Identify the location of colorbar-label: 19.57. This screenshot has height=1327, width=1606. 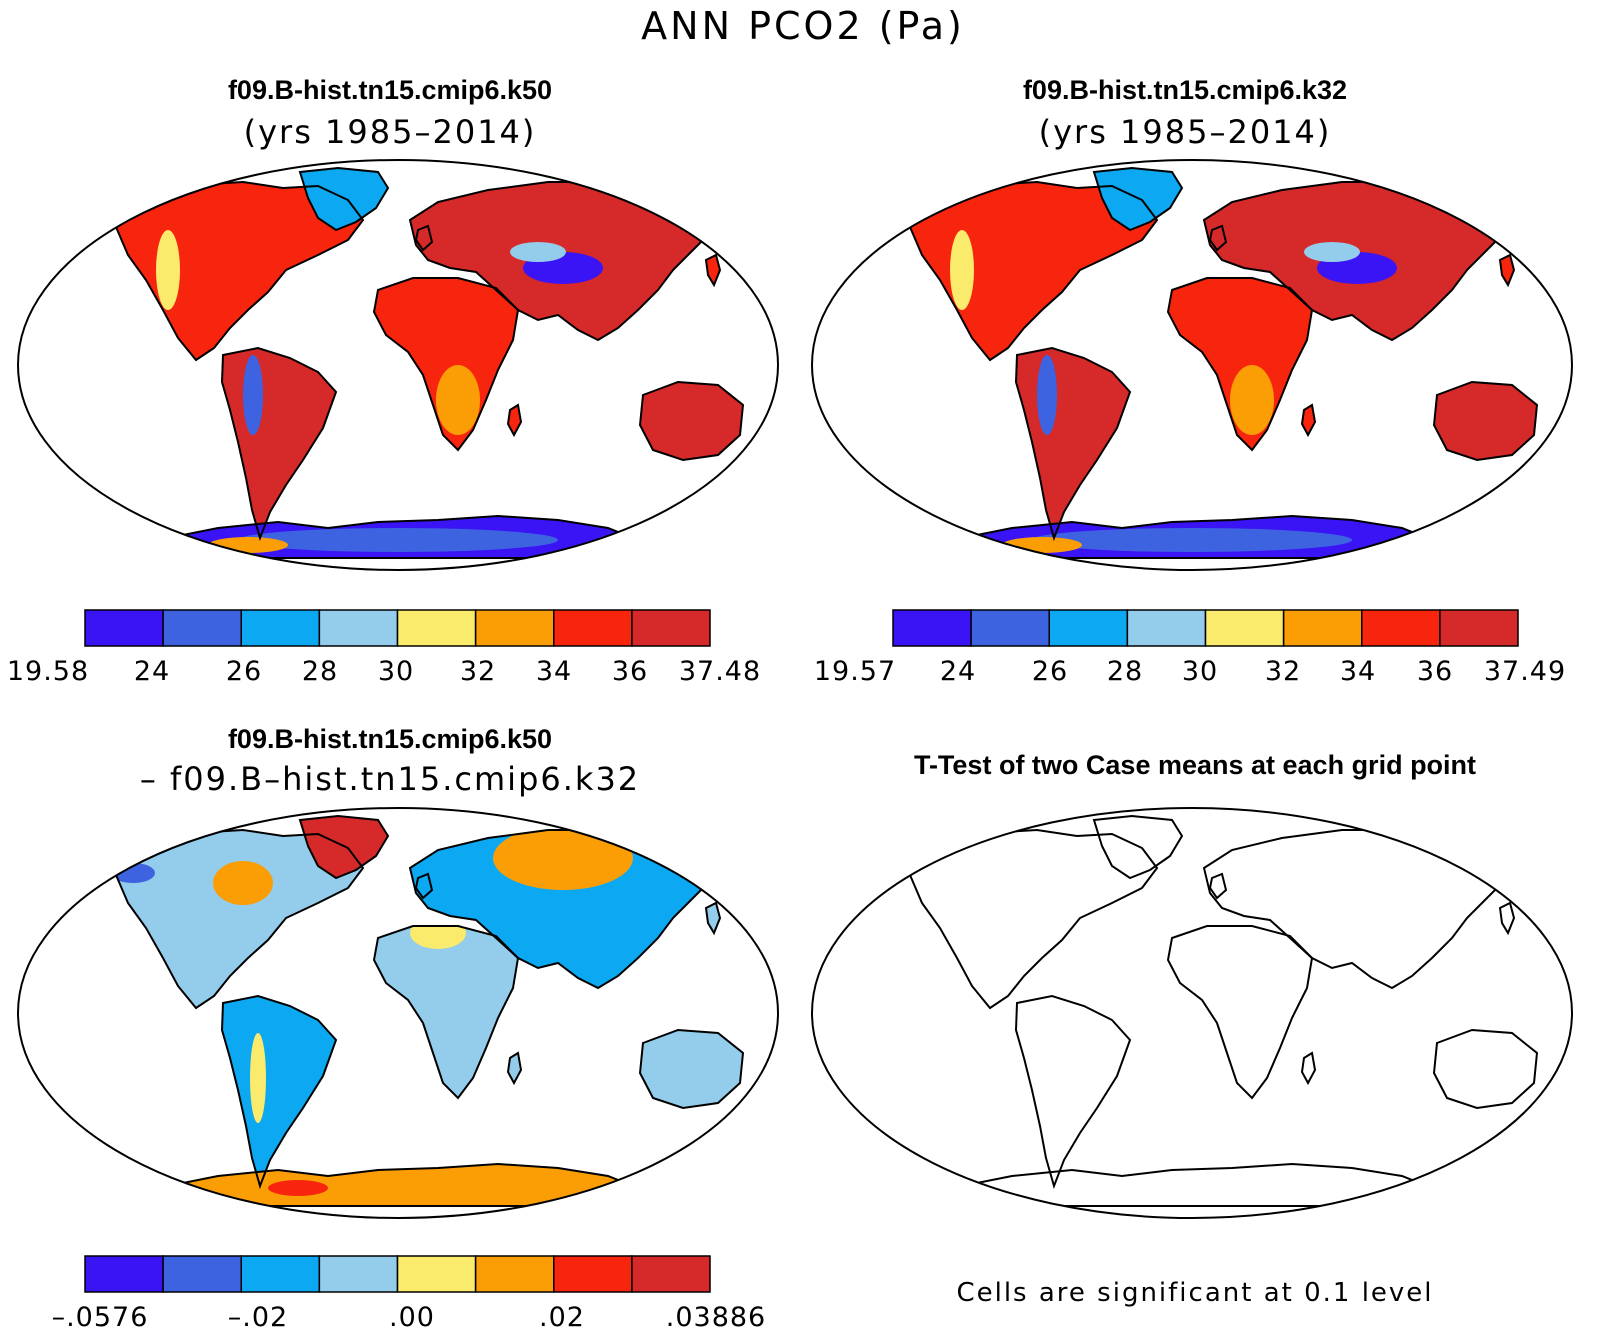
(855, 671).